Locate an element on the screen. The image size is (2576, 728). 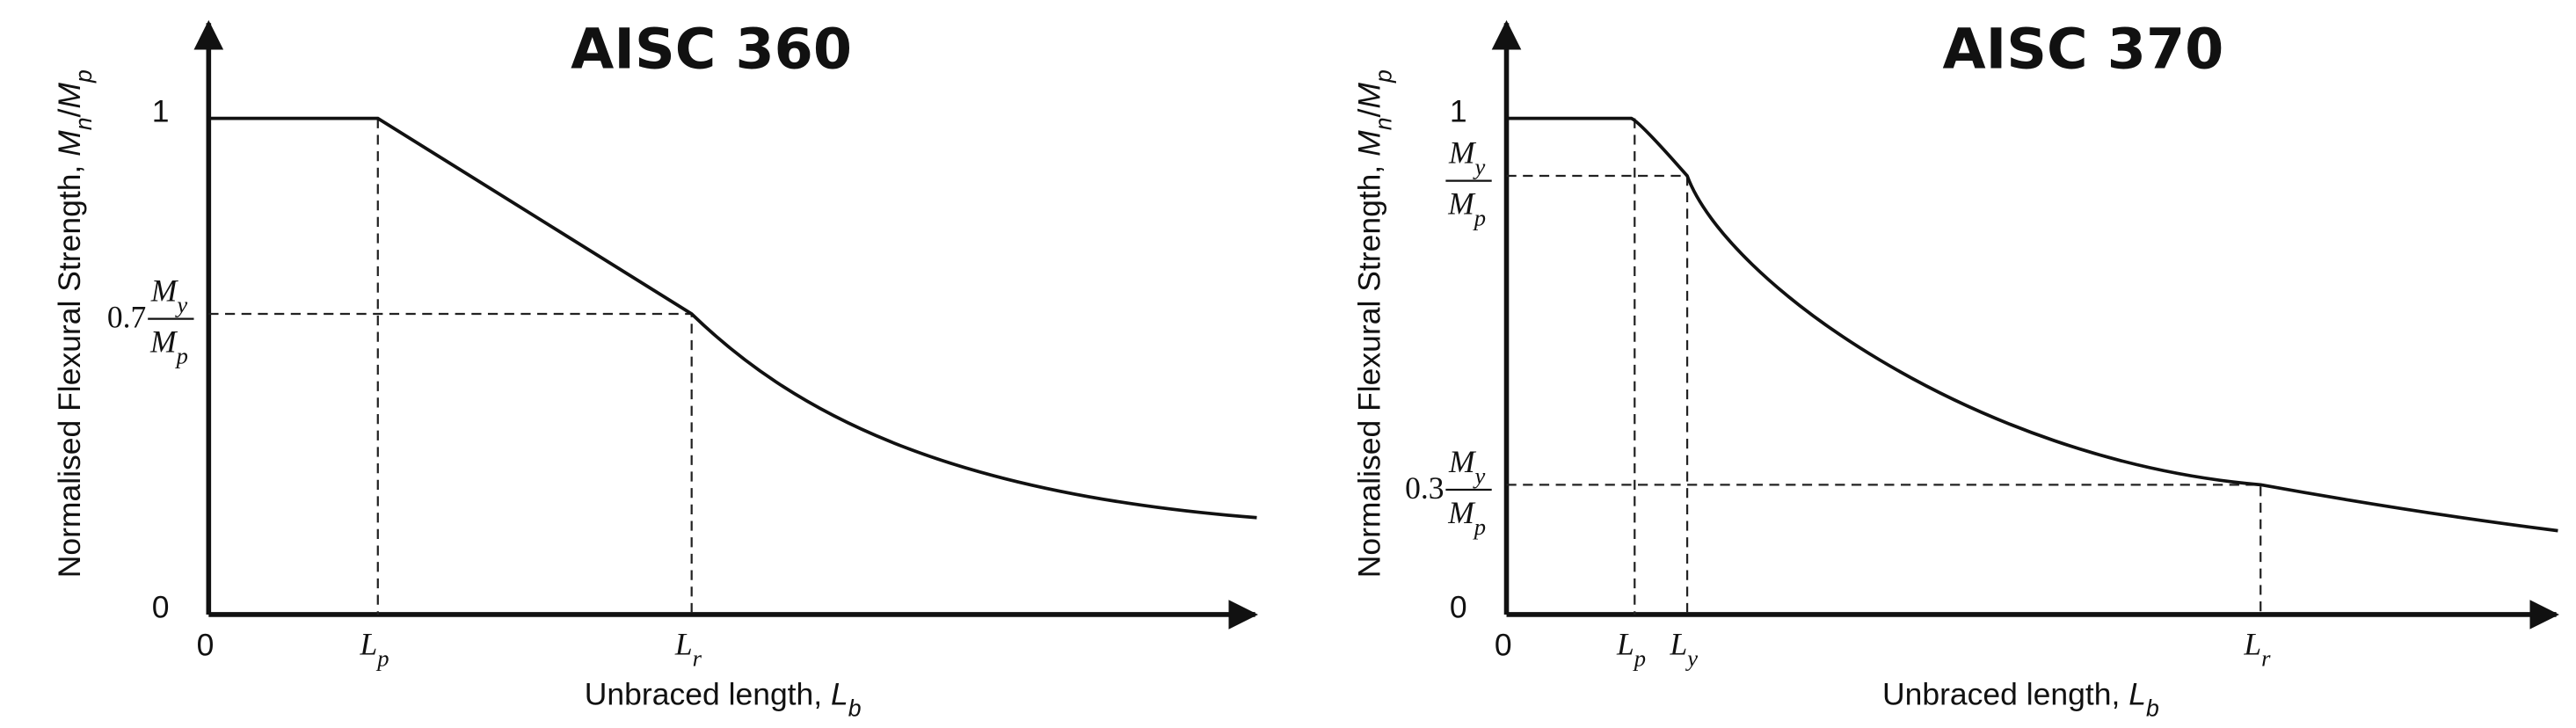
guide-lines is located at coordinates (450, 366).